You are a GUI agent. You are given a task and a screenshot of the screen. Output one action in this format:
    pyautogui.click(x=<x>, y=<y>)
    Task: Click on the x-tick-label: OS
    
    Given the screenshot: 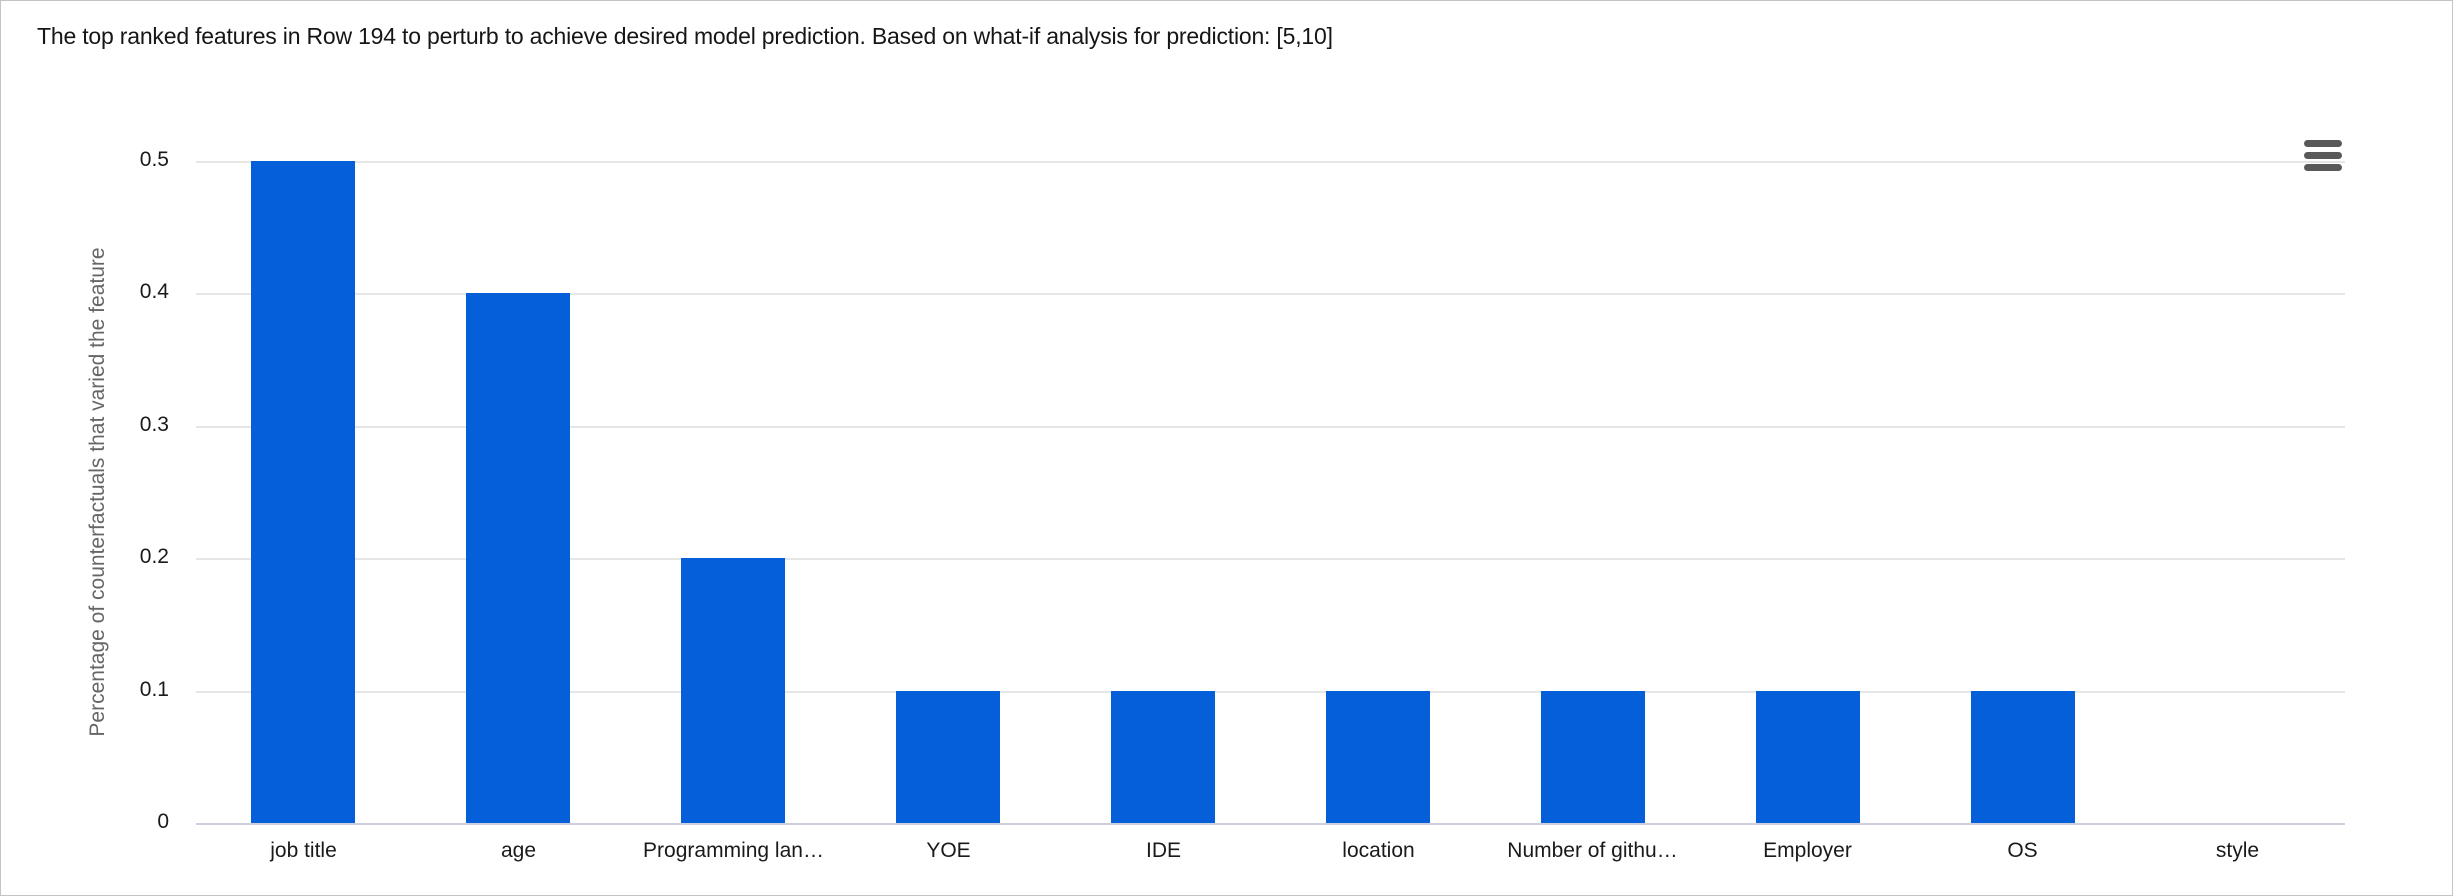 What is the action you would take?
    pyautogui.click(x=2022, y=850)
    